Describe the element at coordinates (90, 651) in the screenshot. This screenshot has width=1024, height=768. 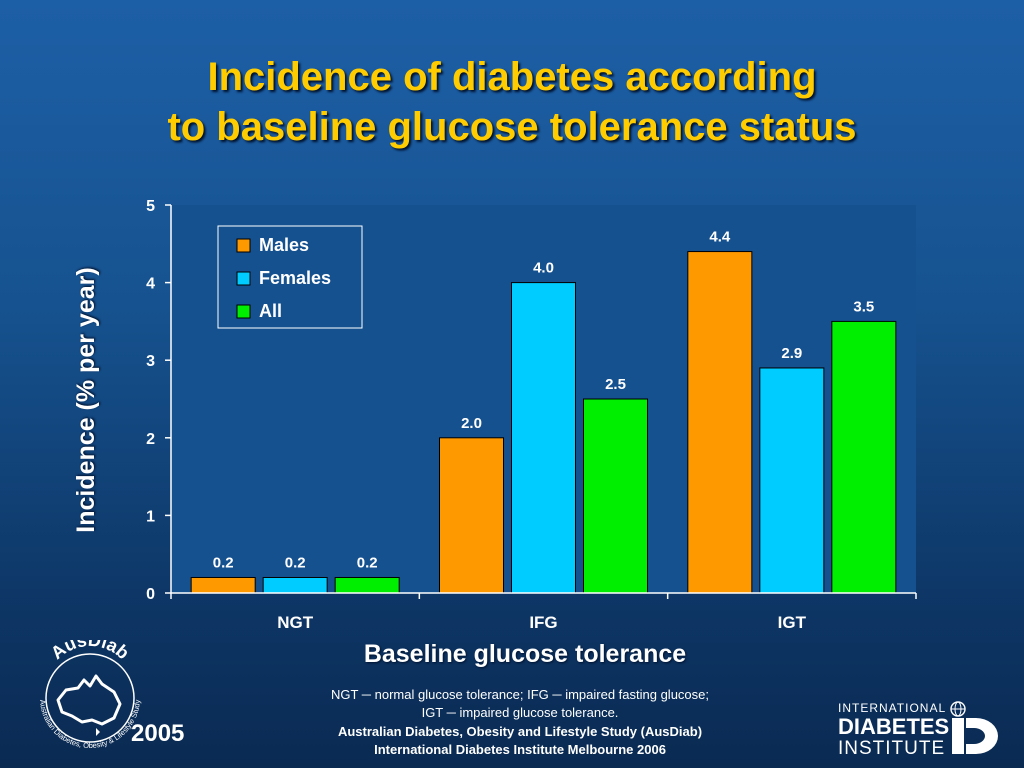
I see `ausdiab-name: AusDiab` at that location.